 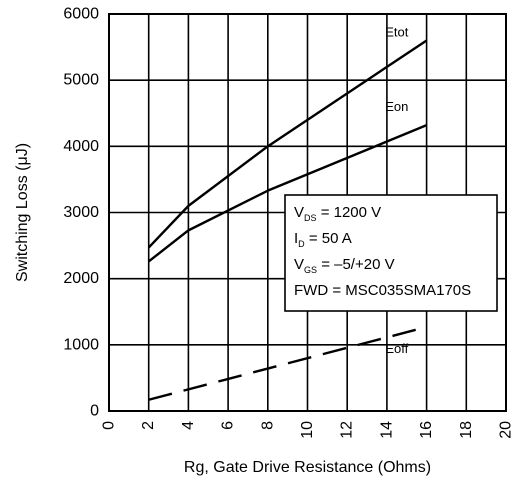 I want to click on x-tick-label: 12, so click(x=347, y=430).